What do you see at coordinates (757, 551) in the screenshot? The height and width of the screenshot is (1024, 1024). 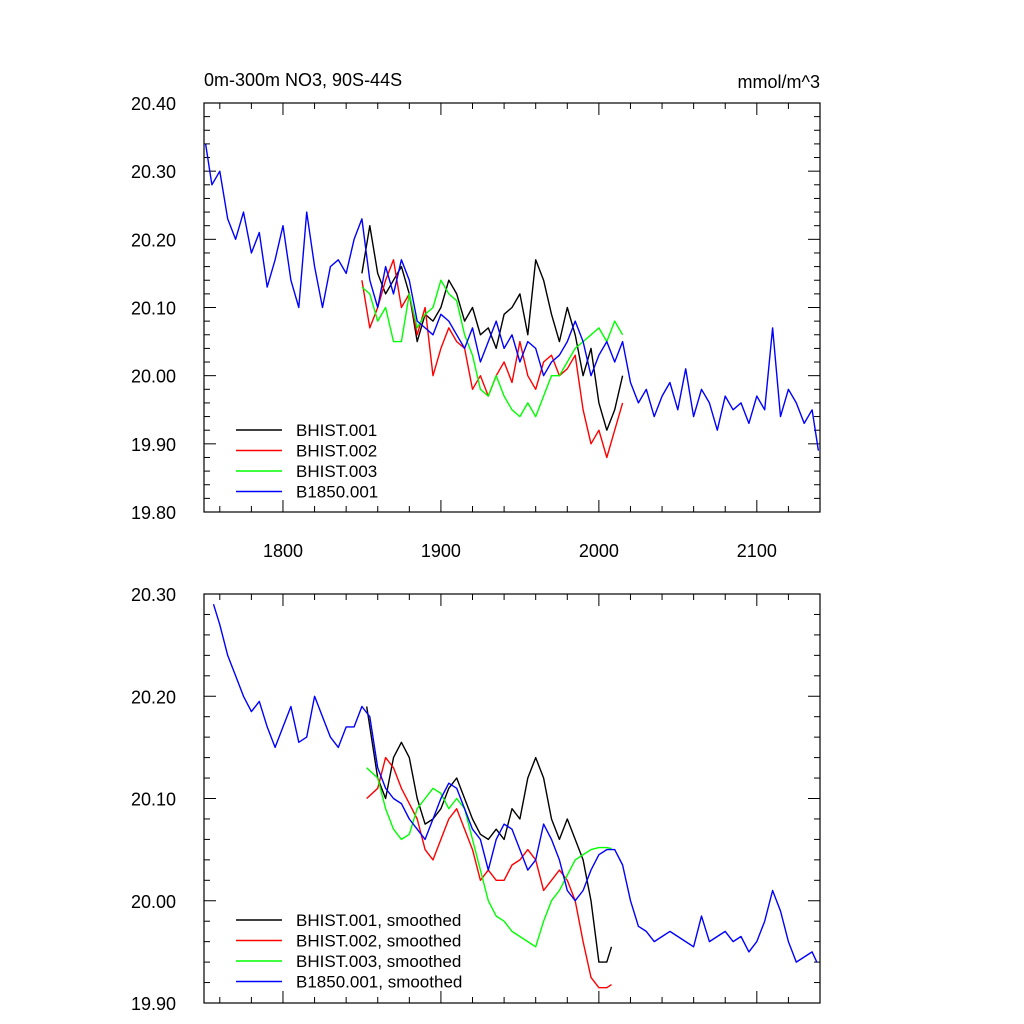 I see `x-tick-label: 2100` at bounding box center [757, 551].